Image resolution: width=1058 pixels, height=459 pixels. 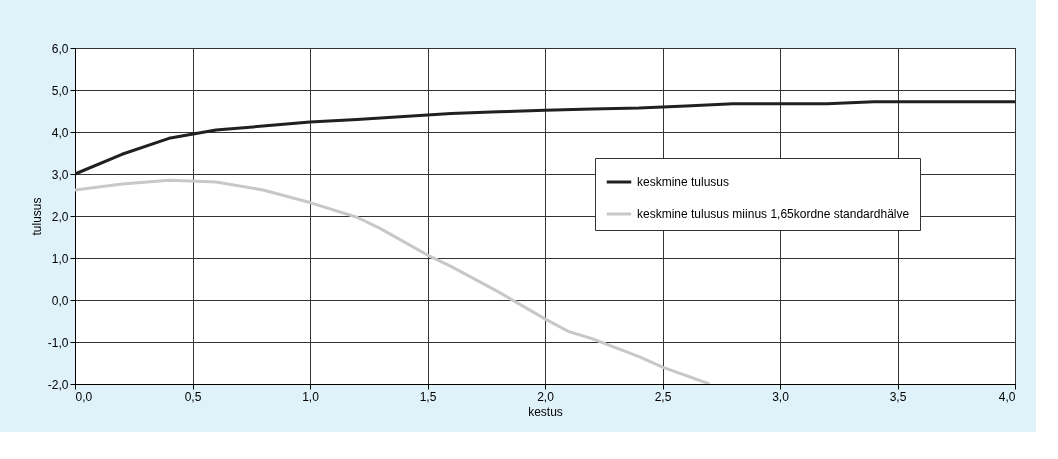 I want to click on x-tick-label: 0,5, so click(x=193, y=396).